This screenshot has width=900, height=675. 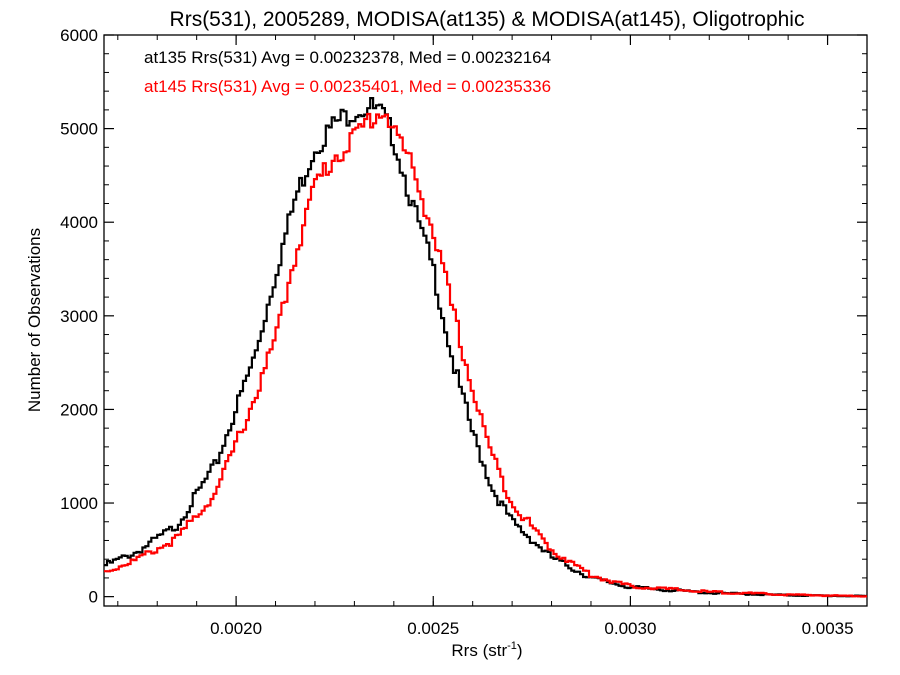 I want to click on y-tick-labels: 0 1000 2000 3000 4000 5000 6000, so click(x=79, y=316).